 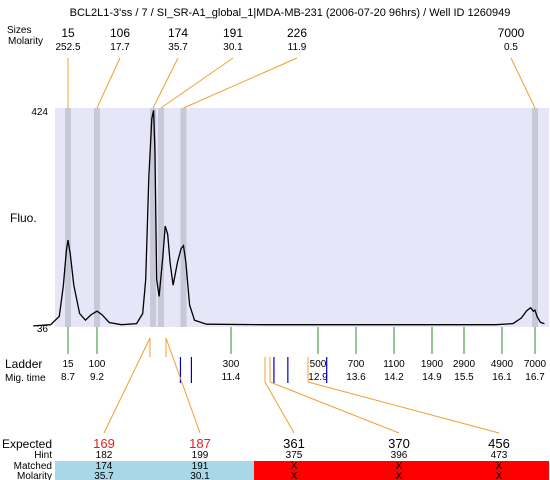 I want to click on ladder-size-label: 700, so click(x=356, y=364).